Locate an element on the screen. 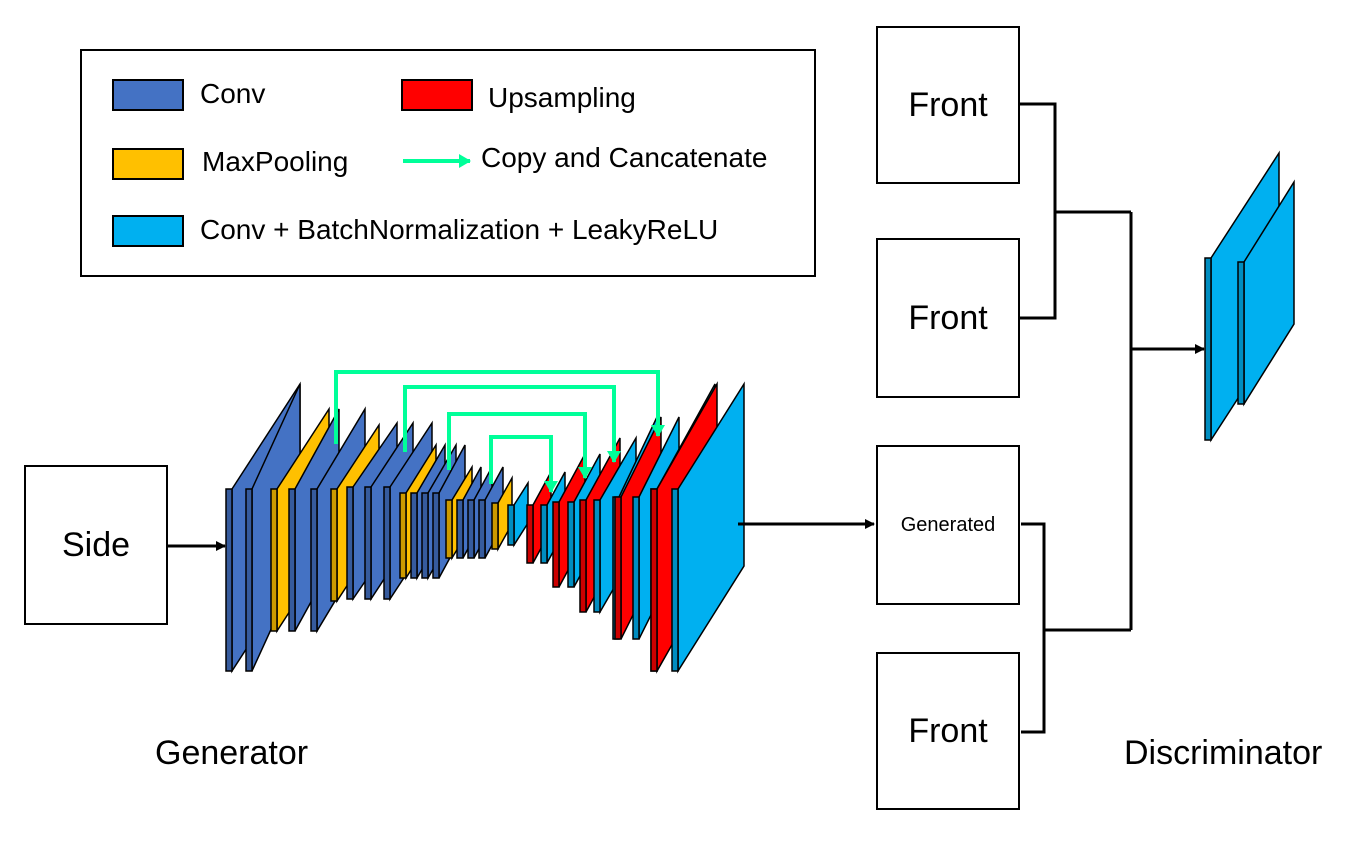  side-input-label: Side is located at coordinates (96, 544).